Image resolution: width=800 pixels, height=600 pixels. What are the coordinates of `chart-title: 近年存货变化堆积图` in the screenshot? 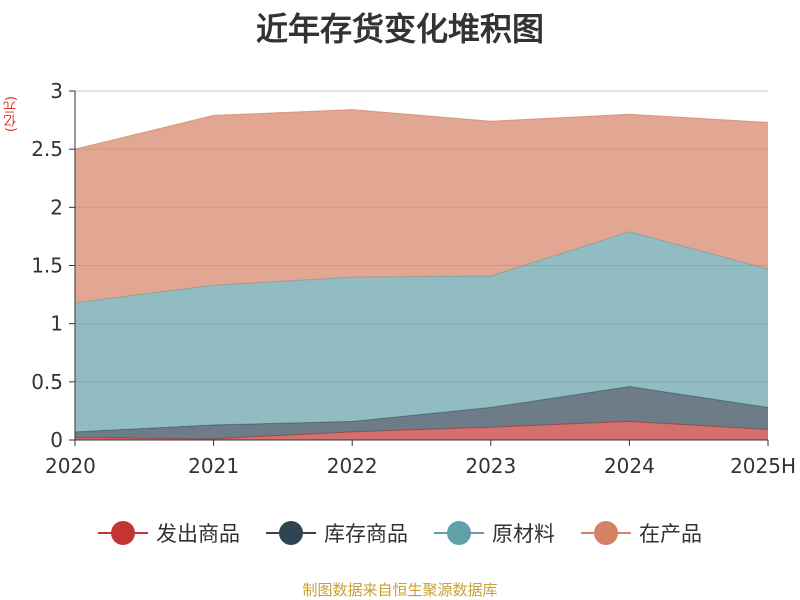 It's located at (399, 29).